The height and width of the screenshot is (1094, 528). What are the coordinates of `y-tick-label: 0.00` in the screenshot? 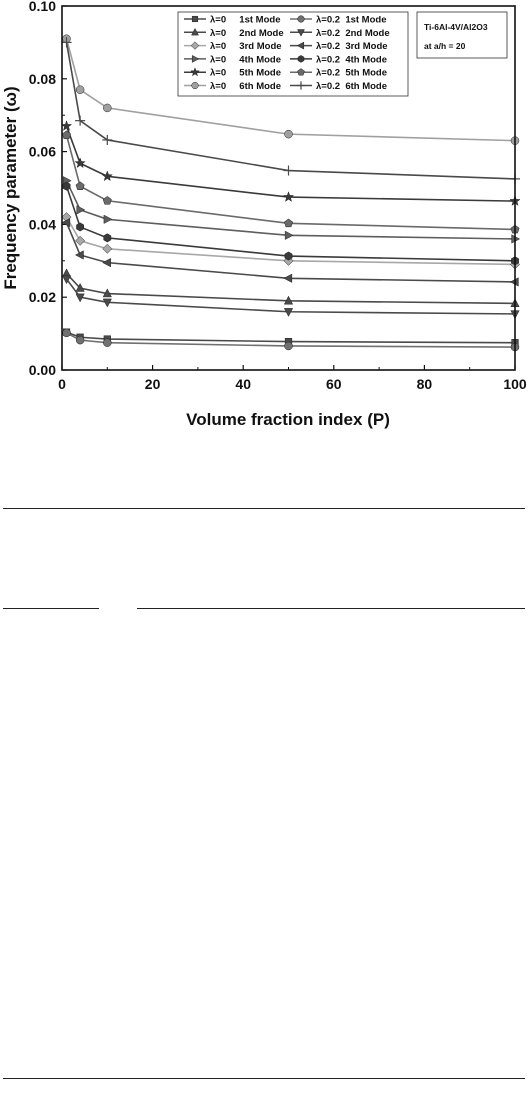 It's located at (42, 370).